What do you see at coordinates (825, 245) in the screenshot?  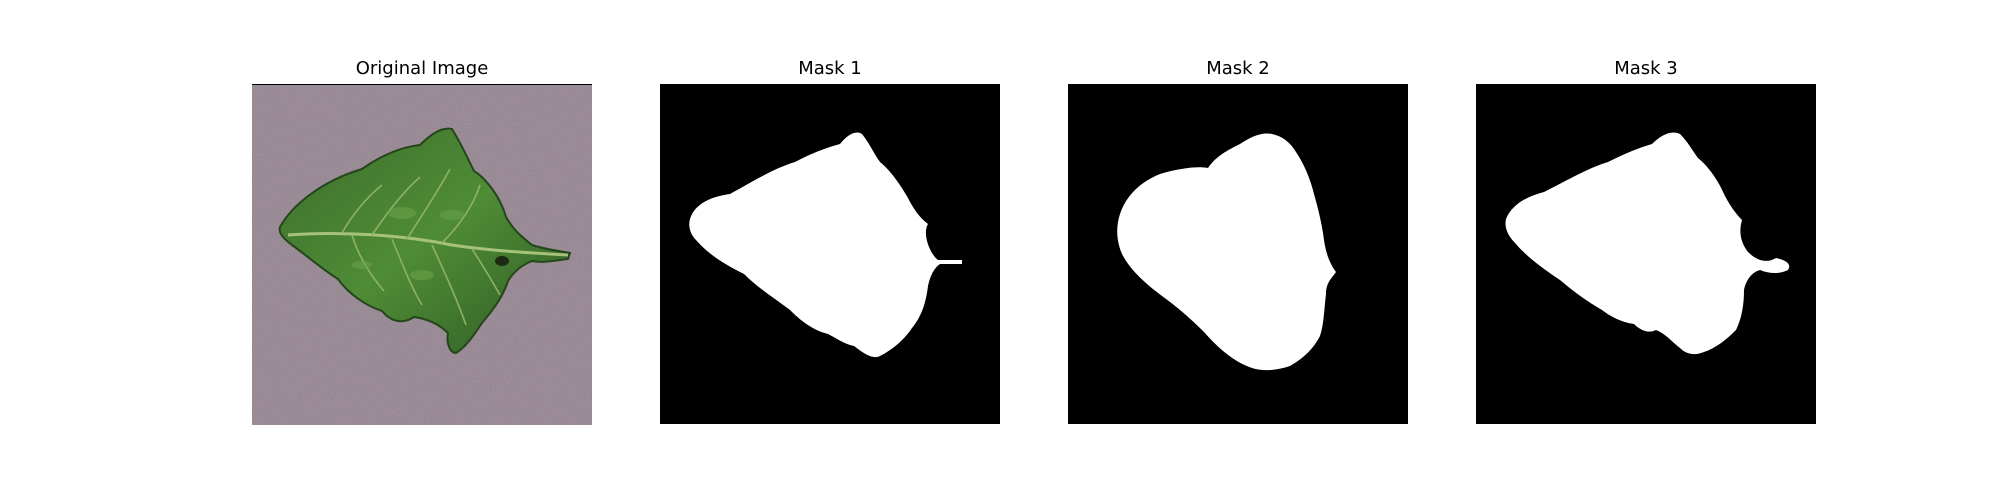 I see `mask-1-region` at bounding box center [825, 245].